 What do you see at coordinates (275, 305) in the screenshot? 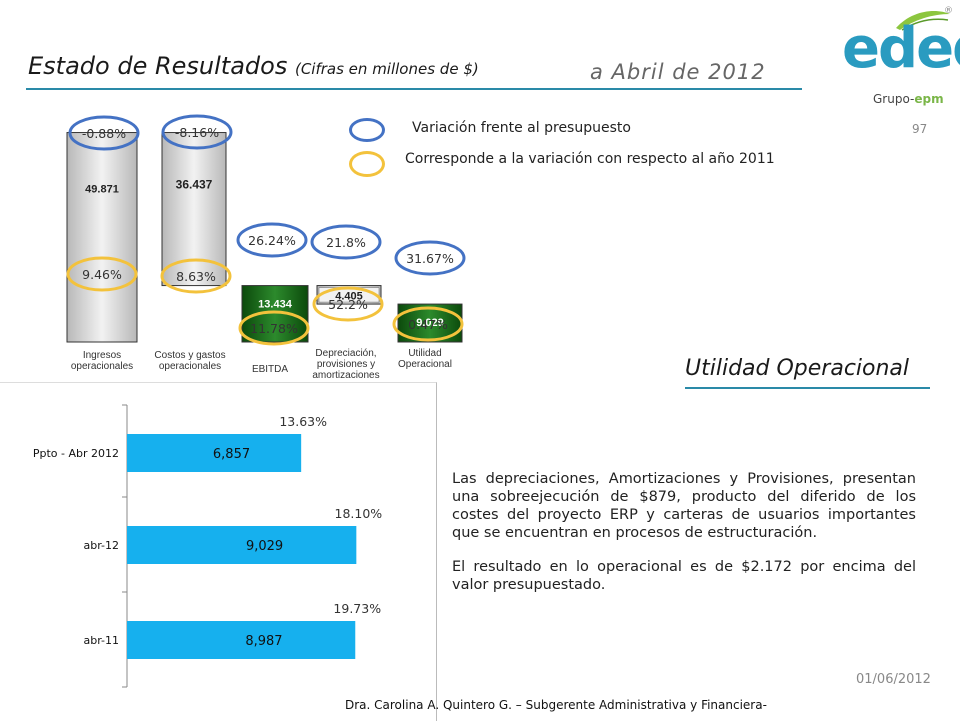
I see `bar-value-label: 13.434` at bounding box center [275, 305].